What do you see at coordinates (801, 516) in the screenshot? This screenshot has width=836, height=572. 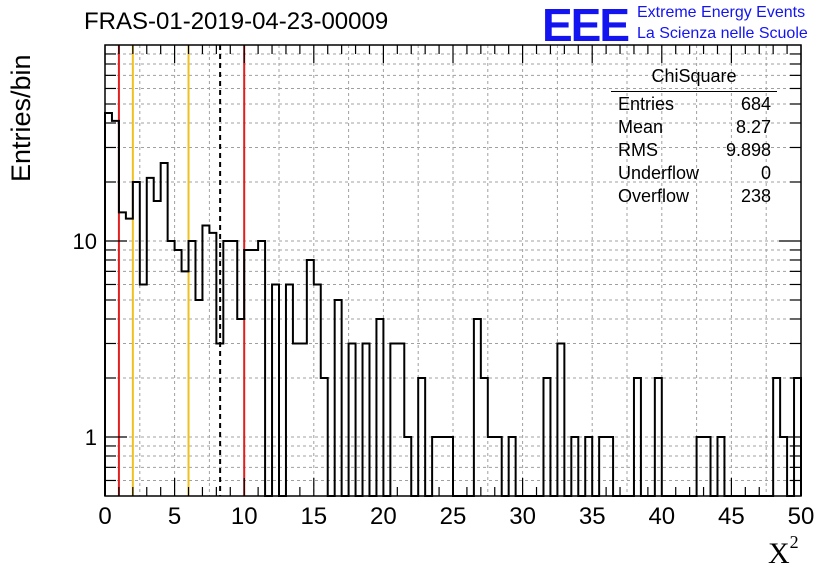 I see `x-tick-label: 50` at bounding box center [801, 516].